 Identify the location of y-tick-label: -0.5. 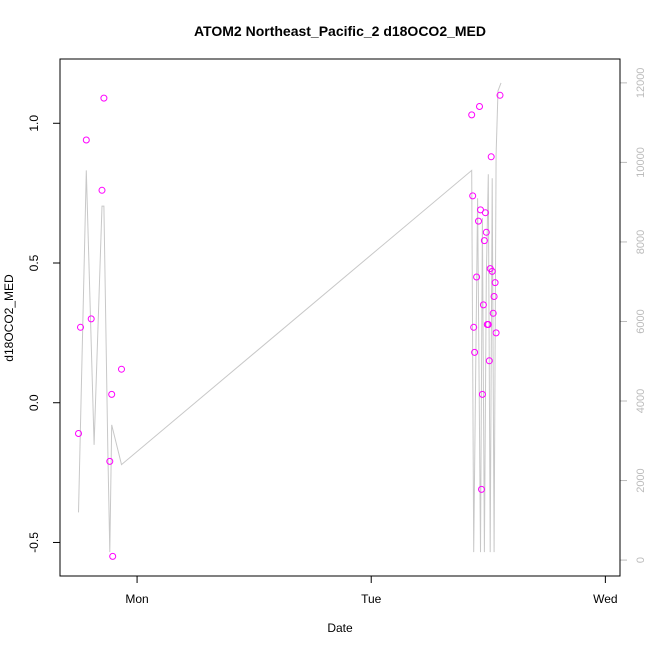
(34, 542).